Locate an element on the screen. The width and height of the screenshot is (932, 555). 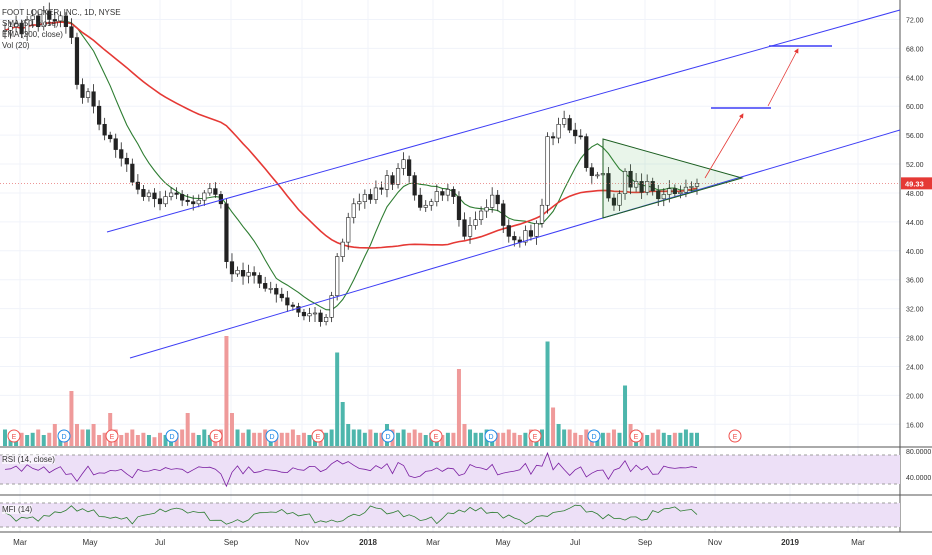
price-tick-label: 48.00 is located at coordinates (915, 194).